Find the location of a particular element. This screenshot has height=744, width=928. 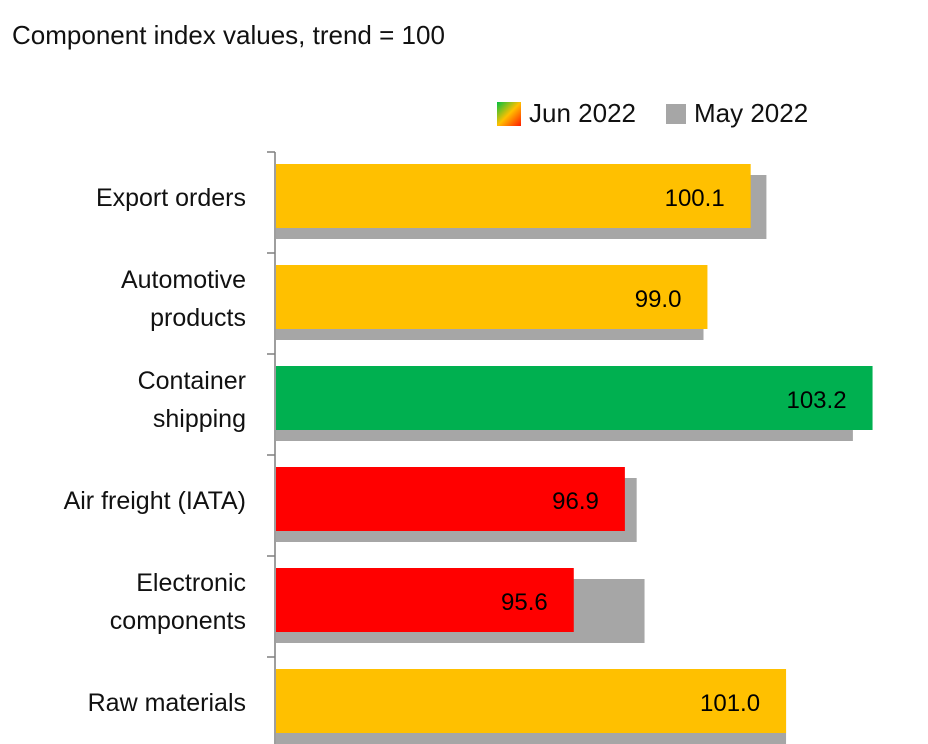

legend-label-may-2022: May 2022 is located at coordinates (751, 113).